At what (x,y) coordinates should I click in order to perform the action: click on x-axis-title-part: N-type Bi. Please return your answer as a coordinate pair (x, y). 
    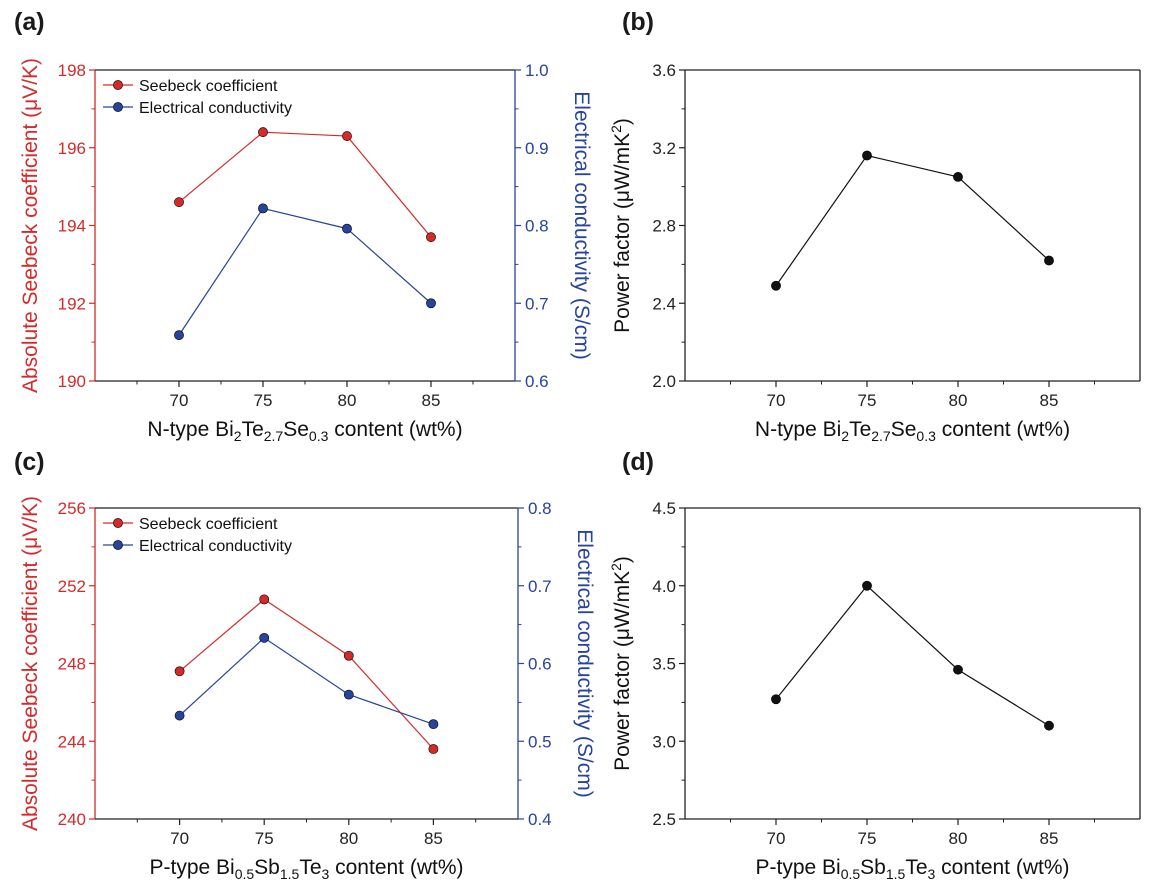
    Looking at the image, I should click on (798, 429).